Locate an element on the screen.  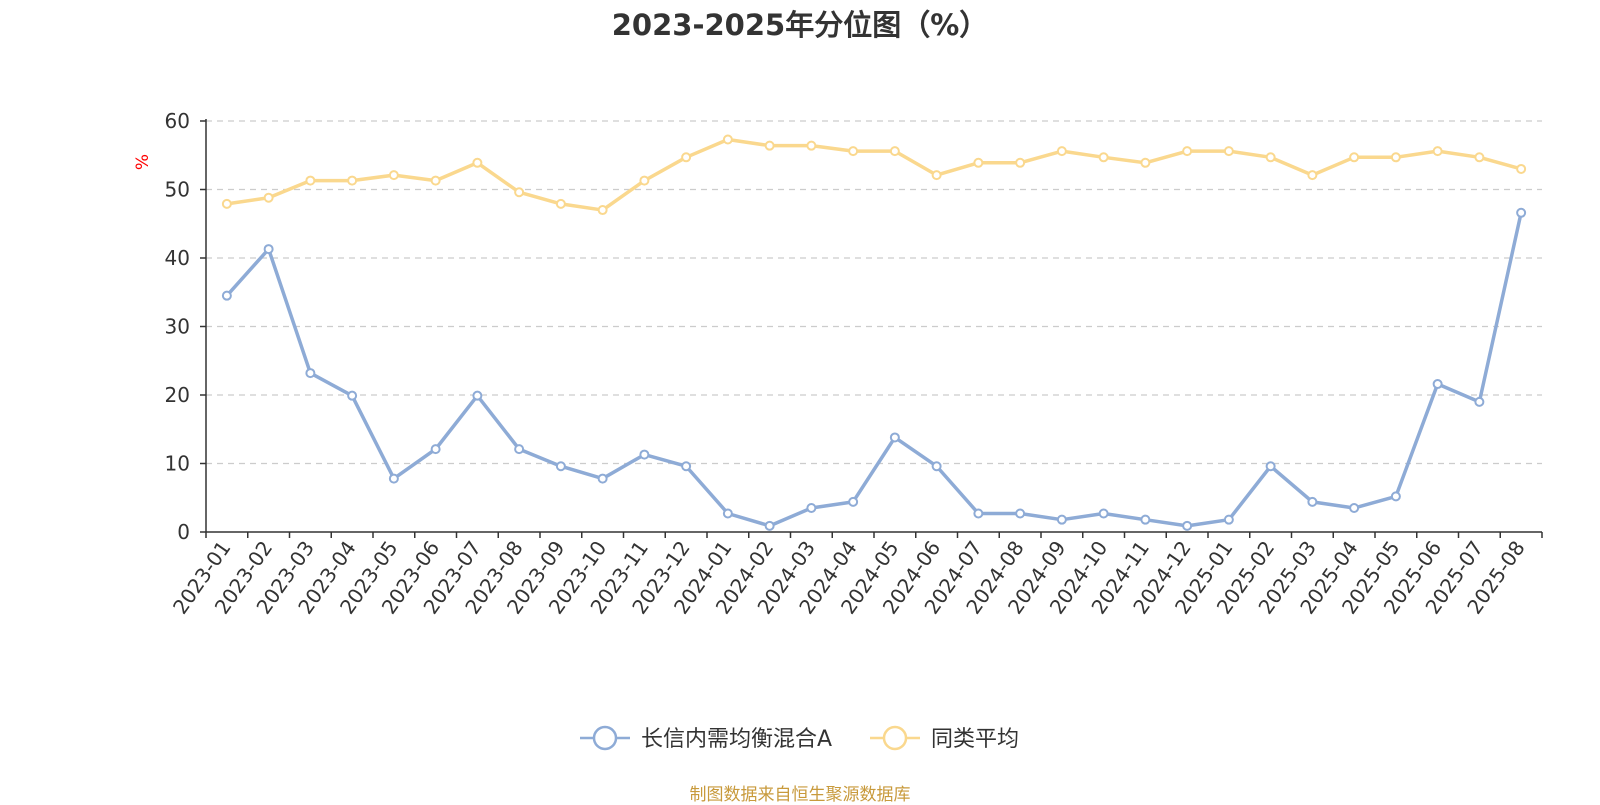
y-tick-label: 40 is located at coordinates (177, 258).